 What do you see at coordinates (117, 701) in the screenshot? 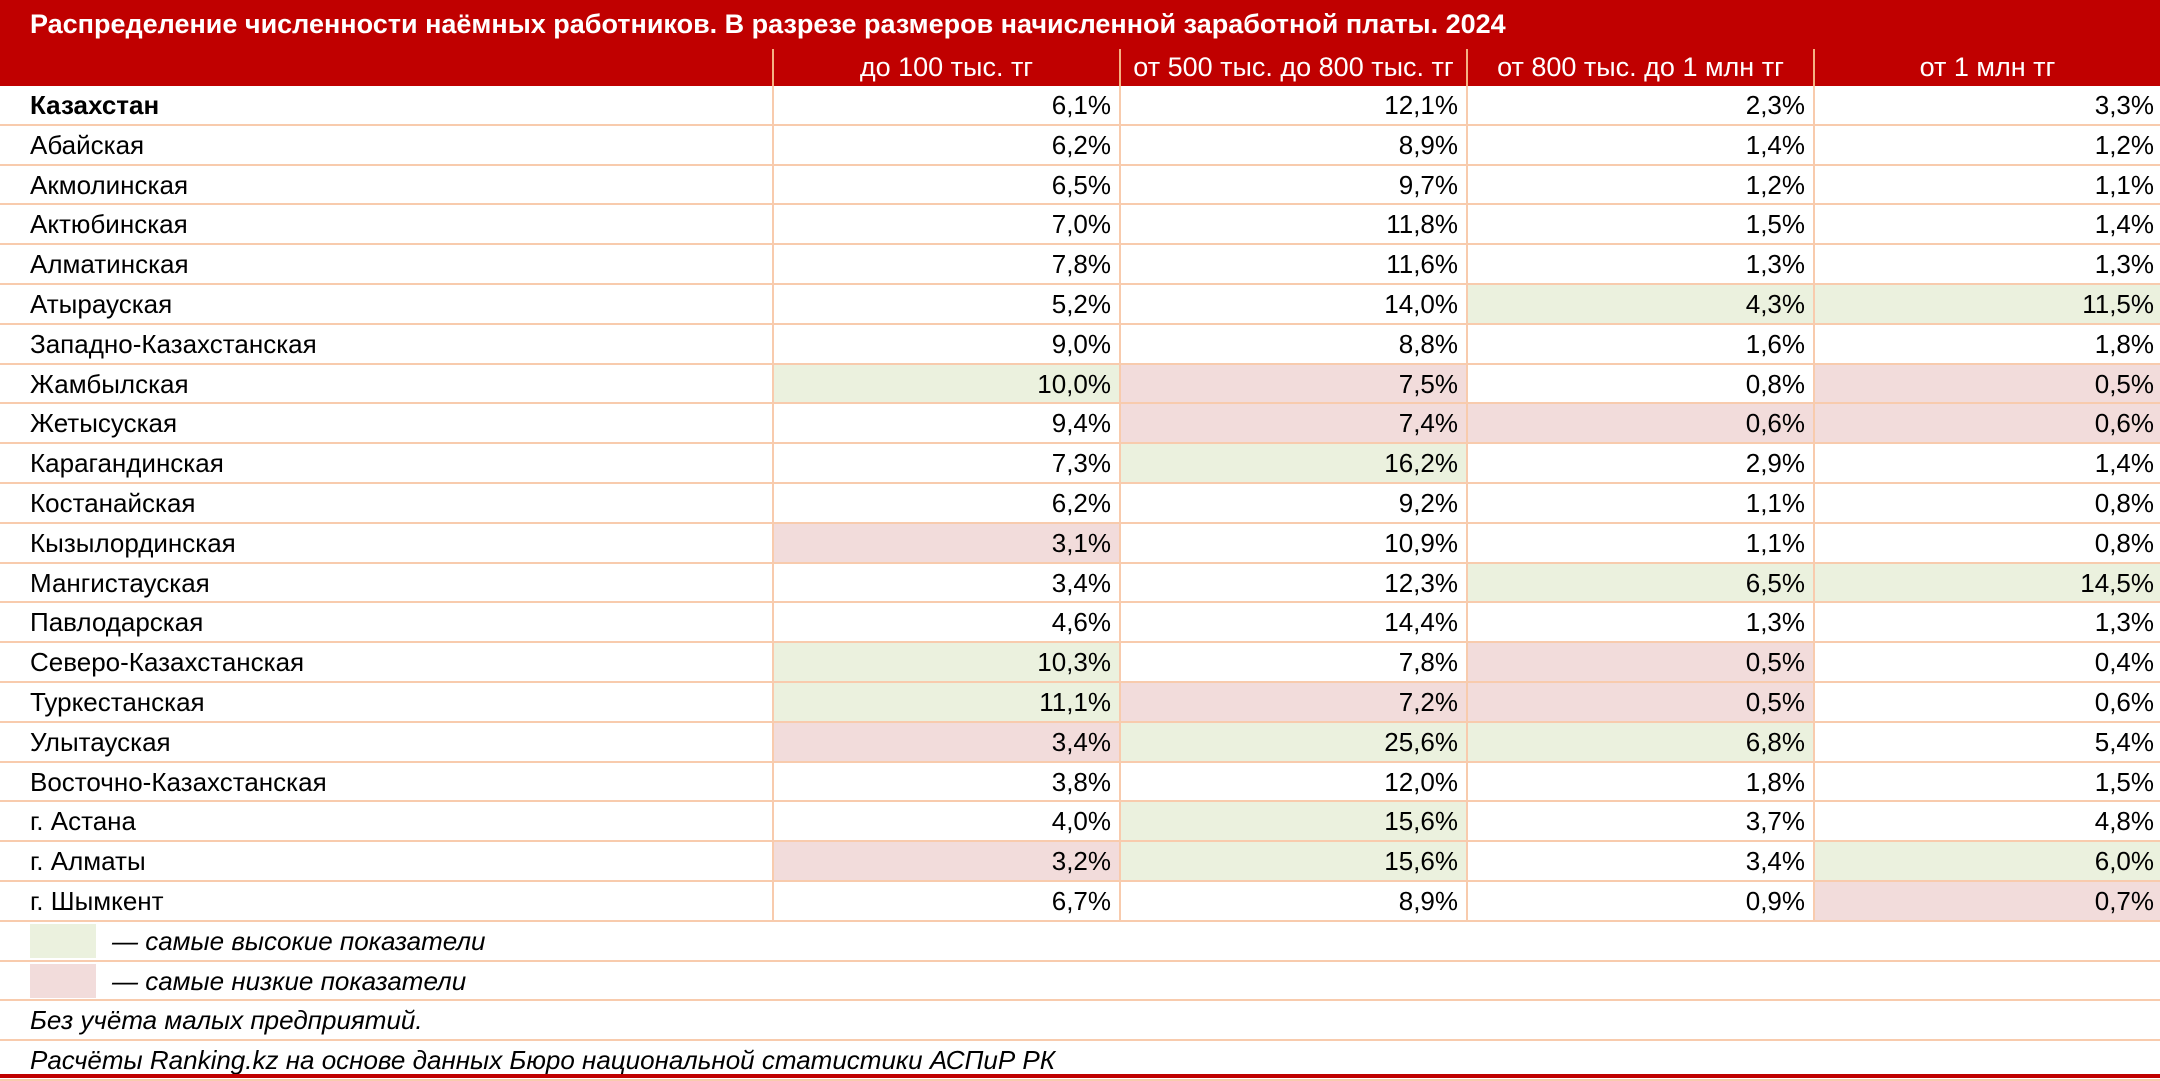
I see `region-name: Туркестанская` at bounding box center [117, 701].